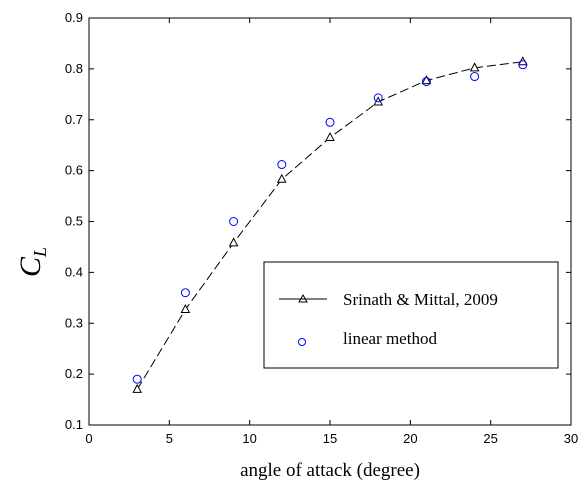 This screenshot has height=486, width=581. What do you see at coordinates (330, 470) in the screenshot?
I see `x-axis-label: angle of attack (degree)` at bounding box center [330, 470].